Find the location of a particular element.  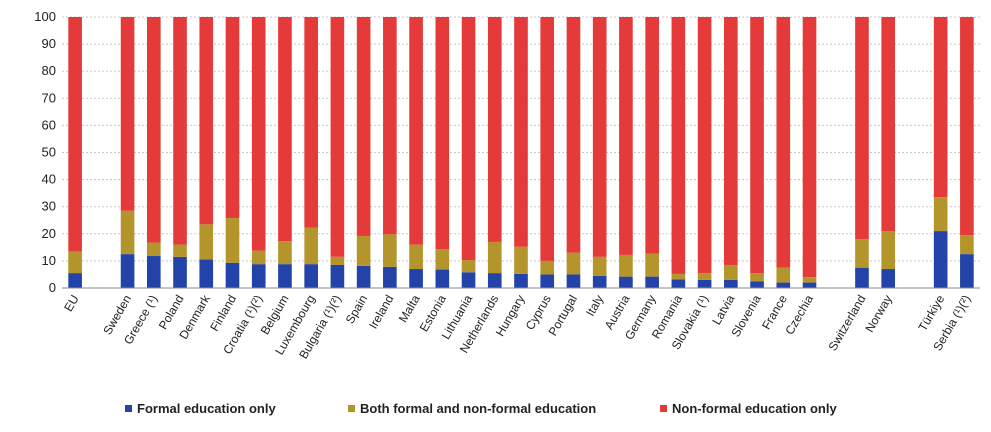

y-tick-label: 30 is located at coordinates (49, 206).